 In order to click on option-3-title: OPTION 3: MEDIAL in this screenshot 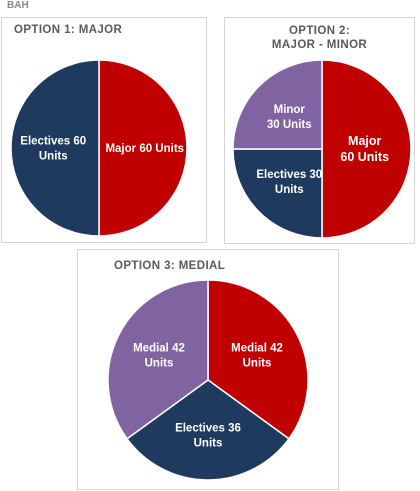, I will do `click(170, 266)`.